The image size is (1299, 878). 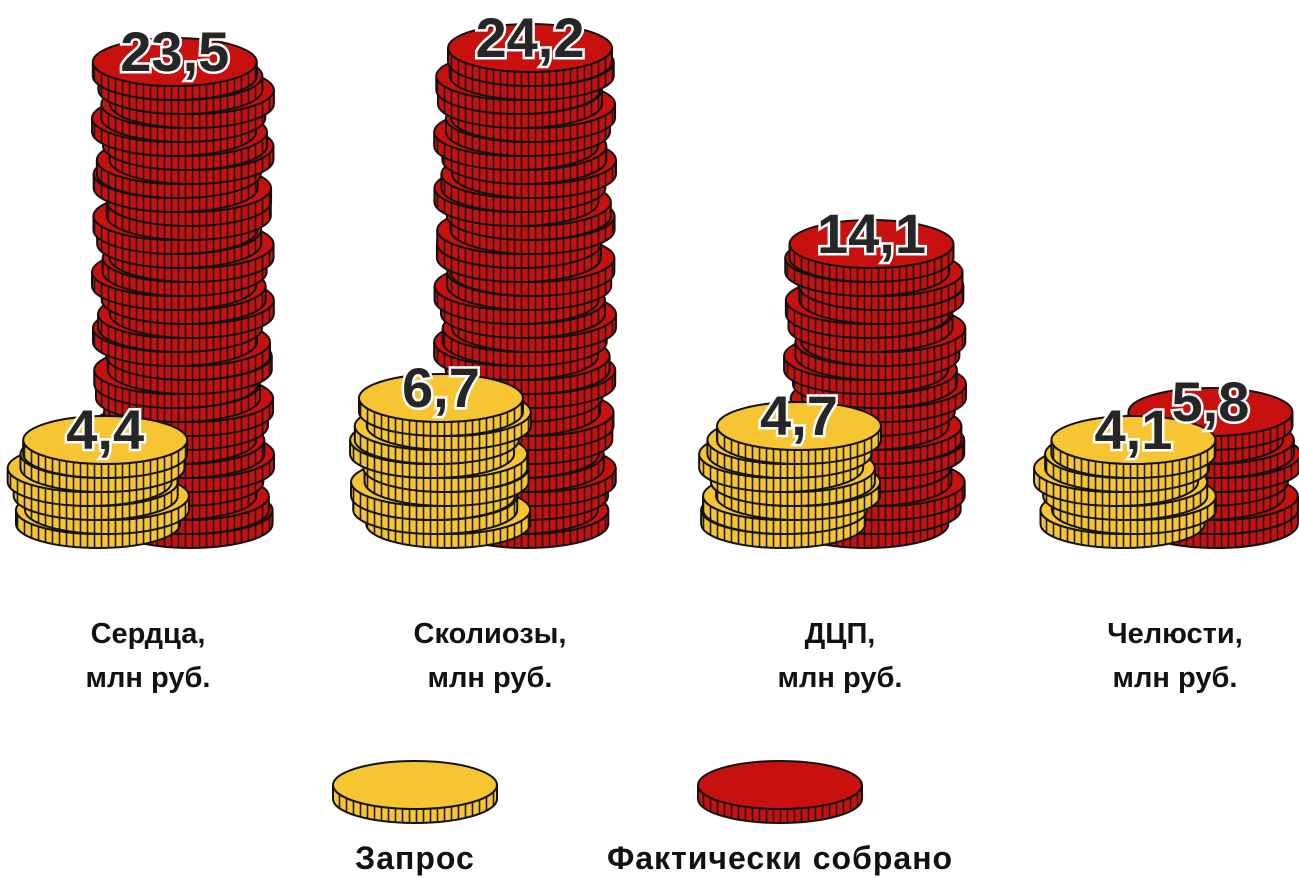 I want to click on value-label: 4,1, so click(x=1133, y=429).